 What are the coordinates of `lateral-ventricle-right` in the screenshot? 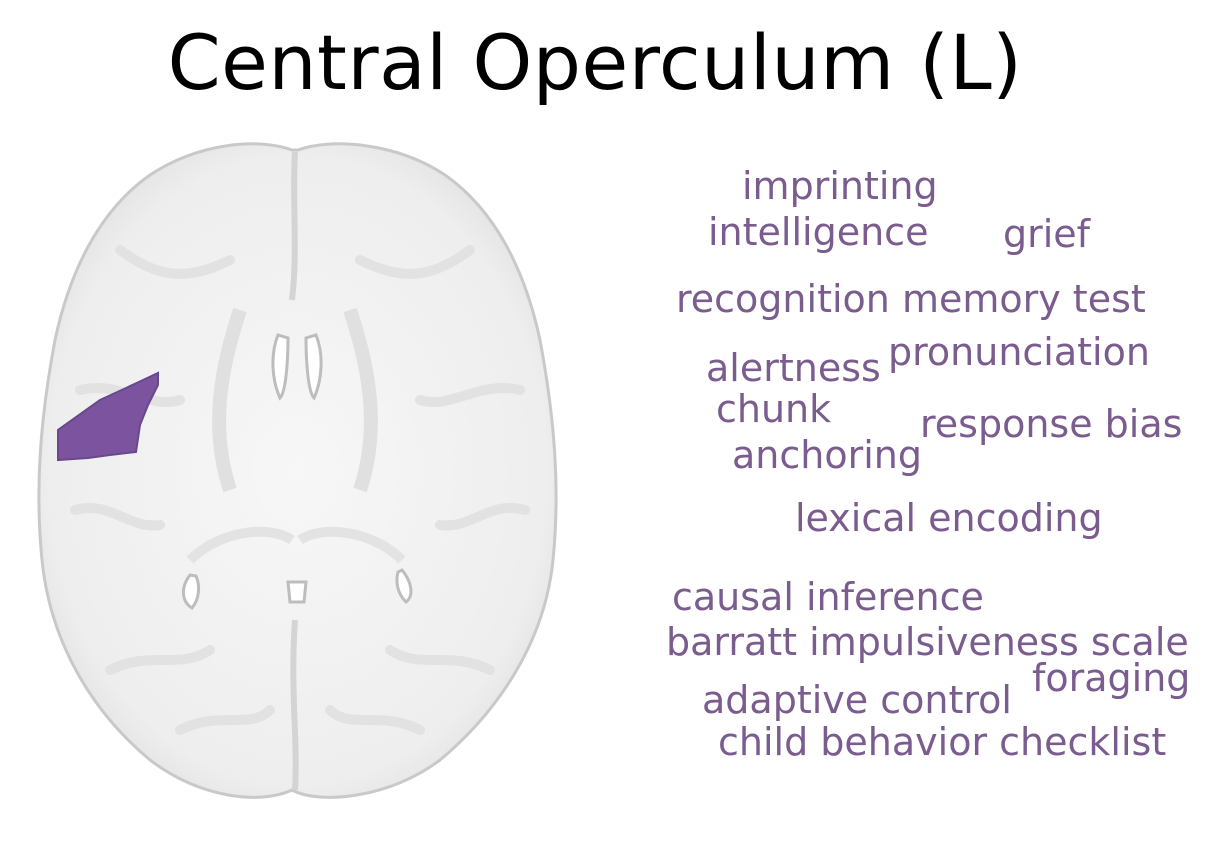 It's located at (313, 367).